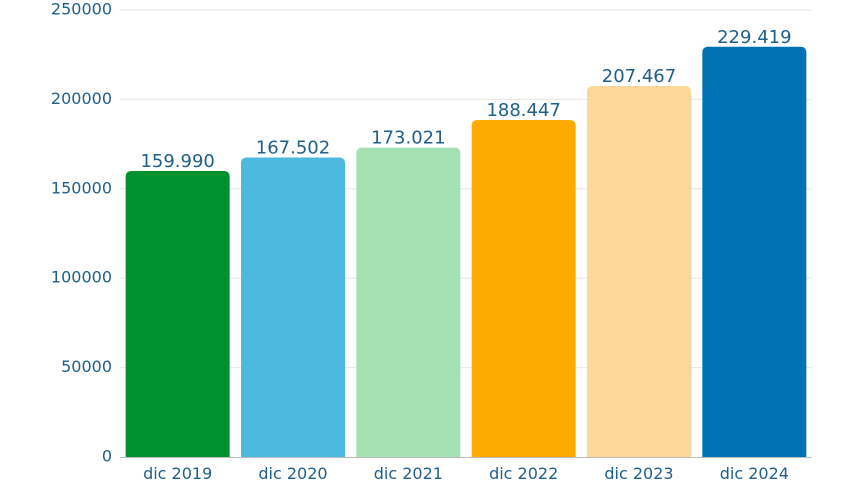 This screenshot has height=485, width=862. What do you see at coordinates (754, 37) in the screenshot?
I see `data-label: 229.419` at bounding box center [754, 37].